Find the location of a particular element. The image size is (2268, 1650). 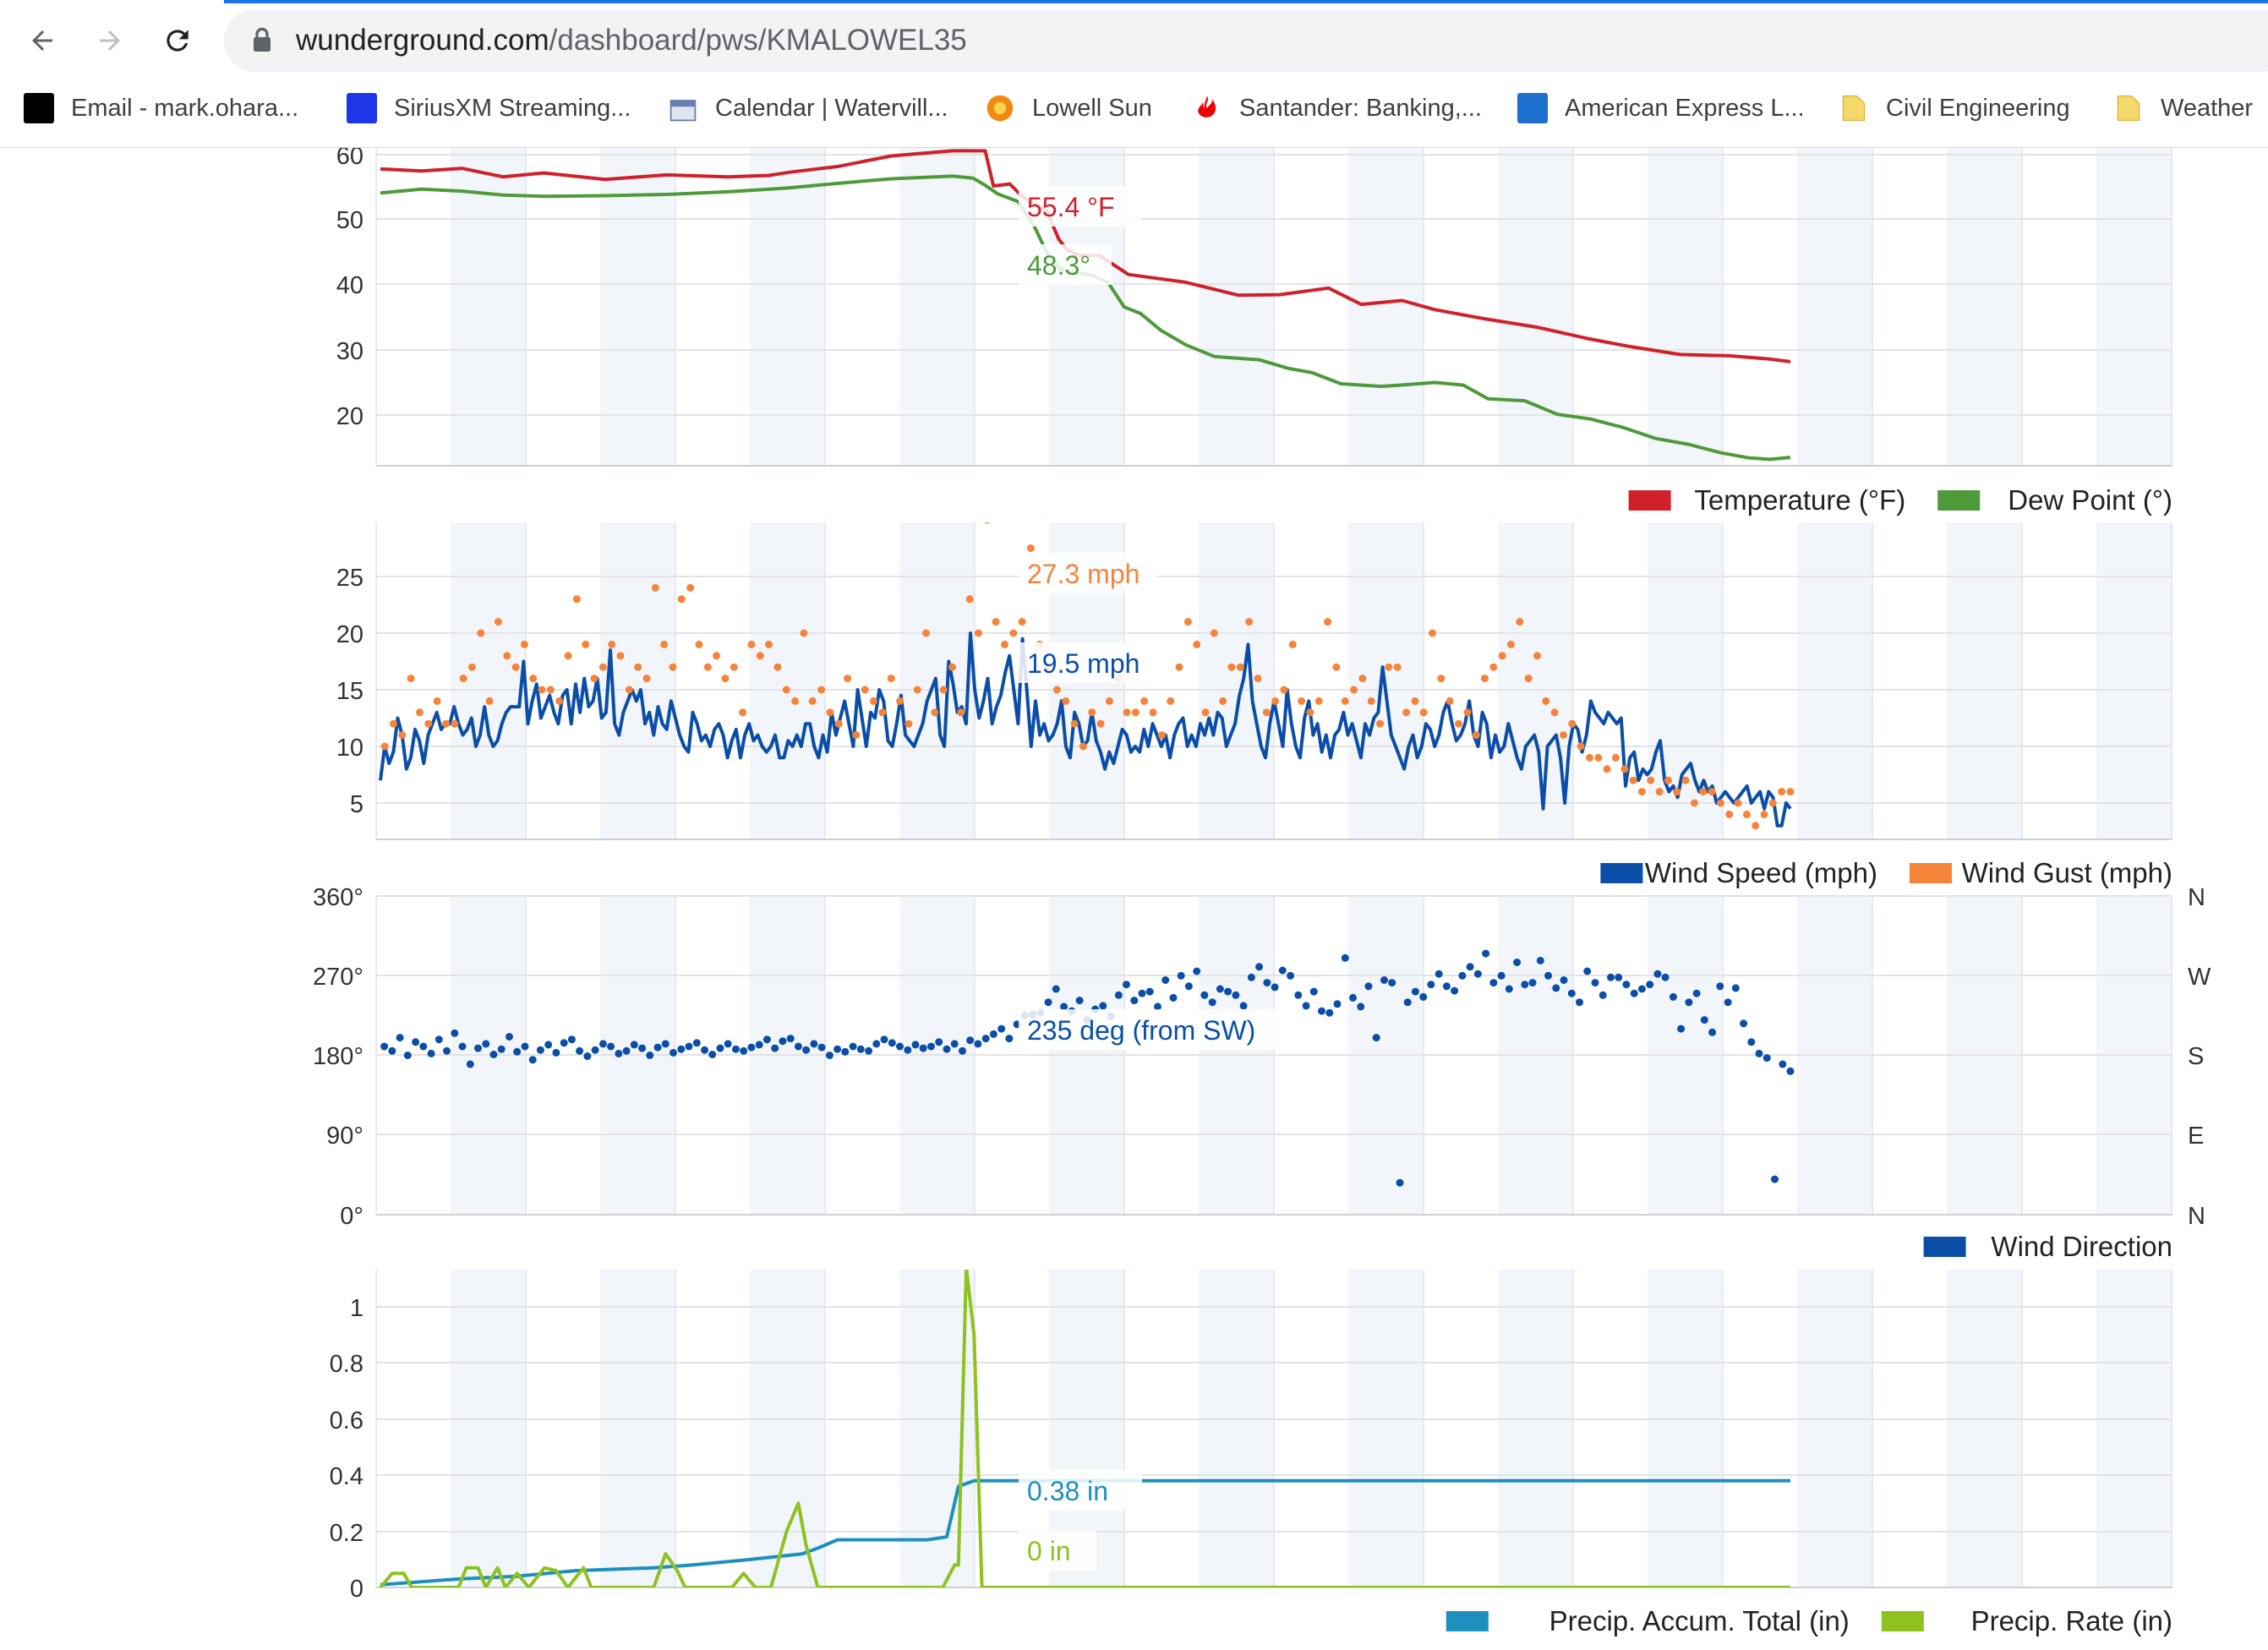

bookmark-item: Weather is located at coordinates (2183, 108).